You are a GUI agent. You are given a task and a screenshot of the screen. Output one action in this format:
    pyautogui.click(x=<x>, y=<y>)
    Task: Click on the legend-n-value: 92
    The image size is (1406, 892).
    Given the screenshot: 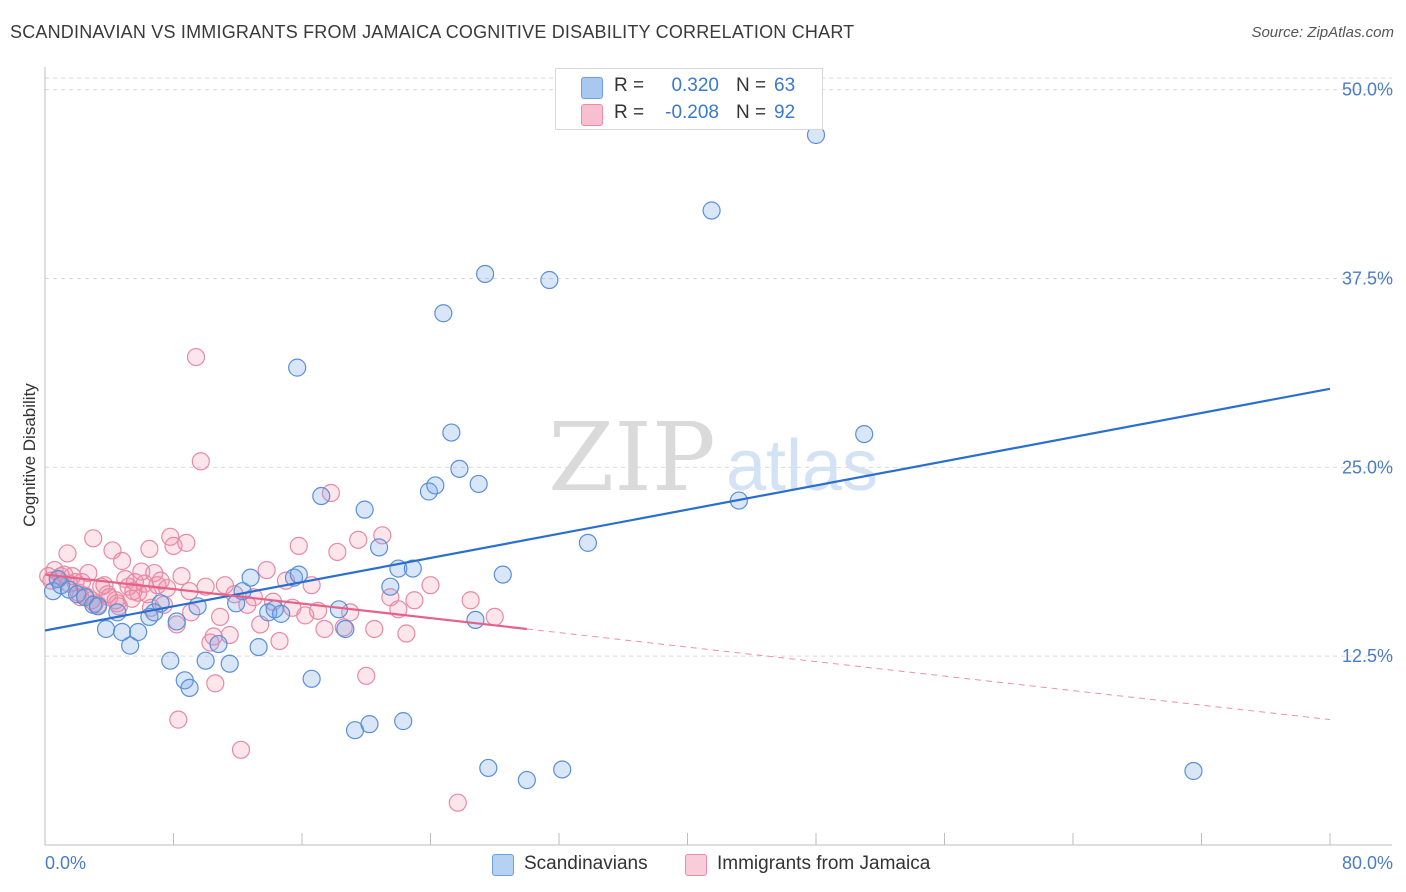 What is the action you would take?
    pyautogui.click(x=785, y=112)
    